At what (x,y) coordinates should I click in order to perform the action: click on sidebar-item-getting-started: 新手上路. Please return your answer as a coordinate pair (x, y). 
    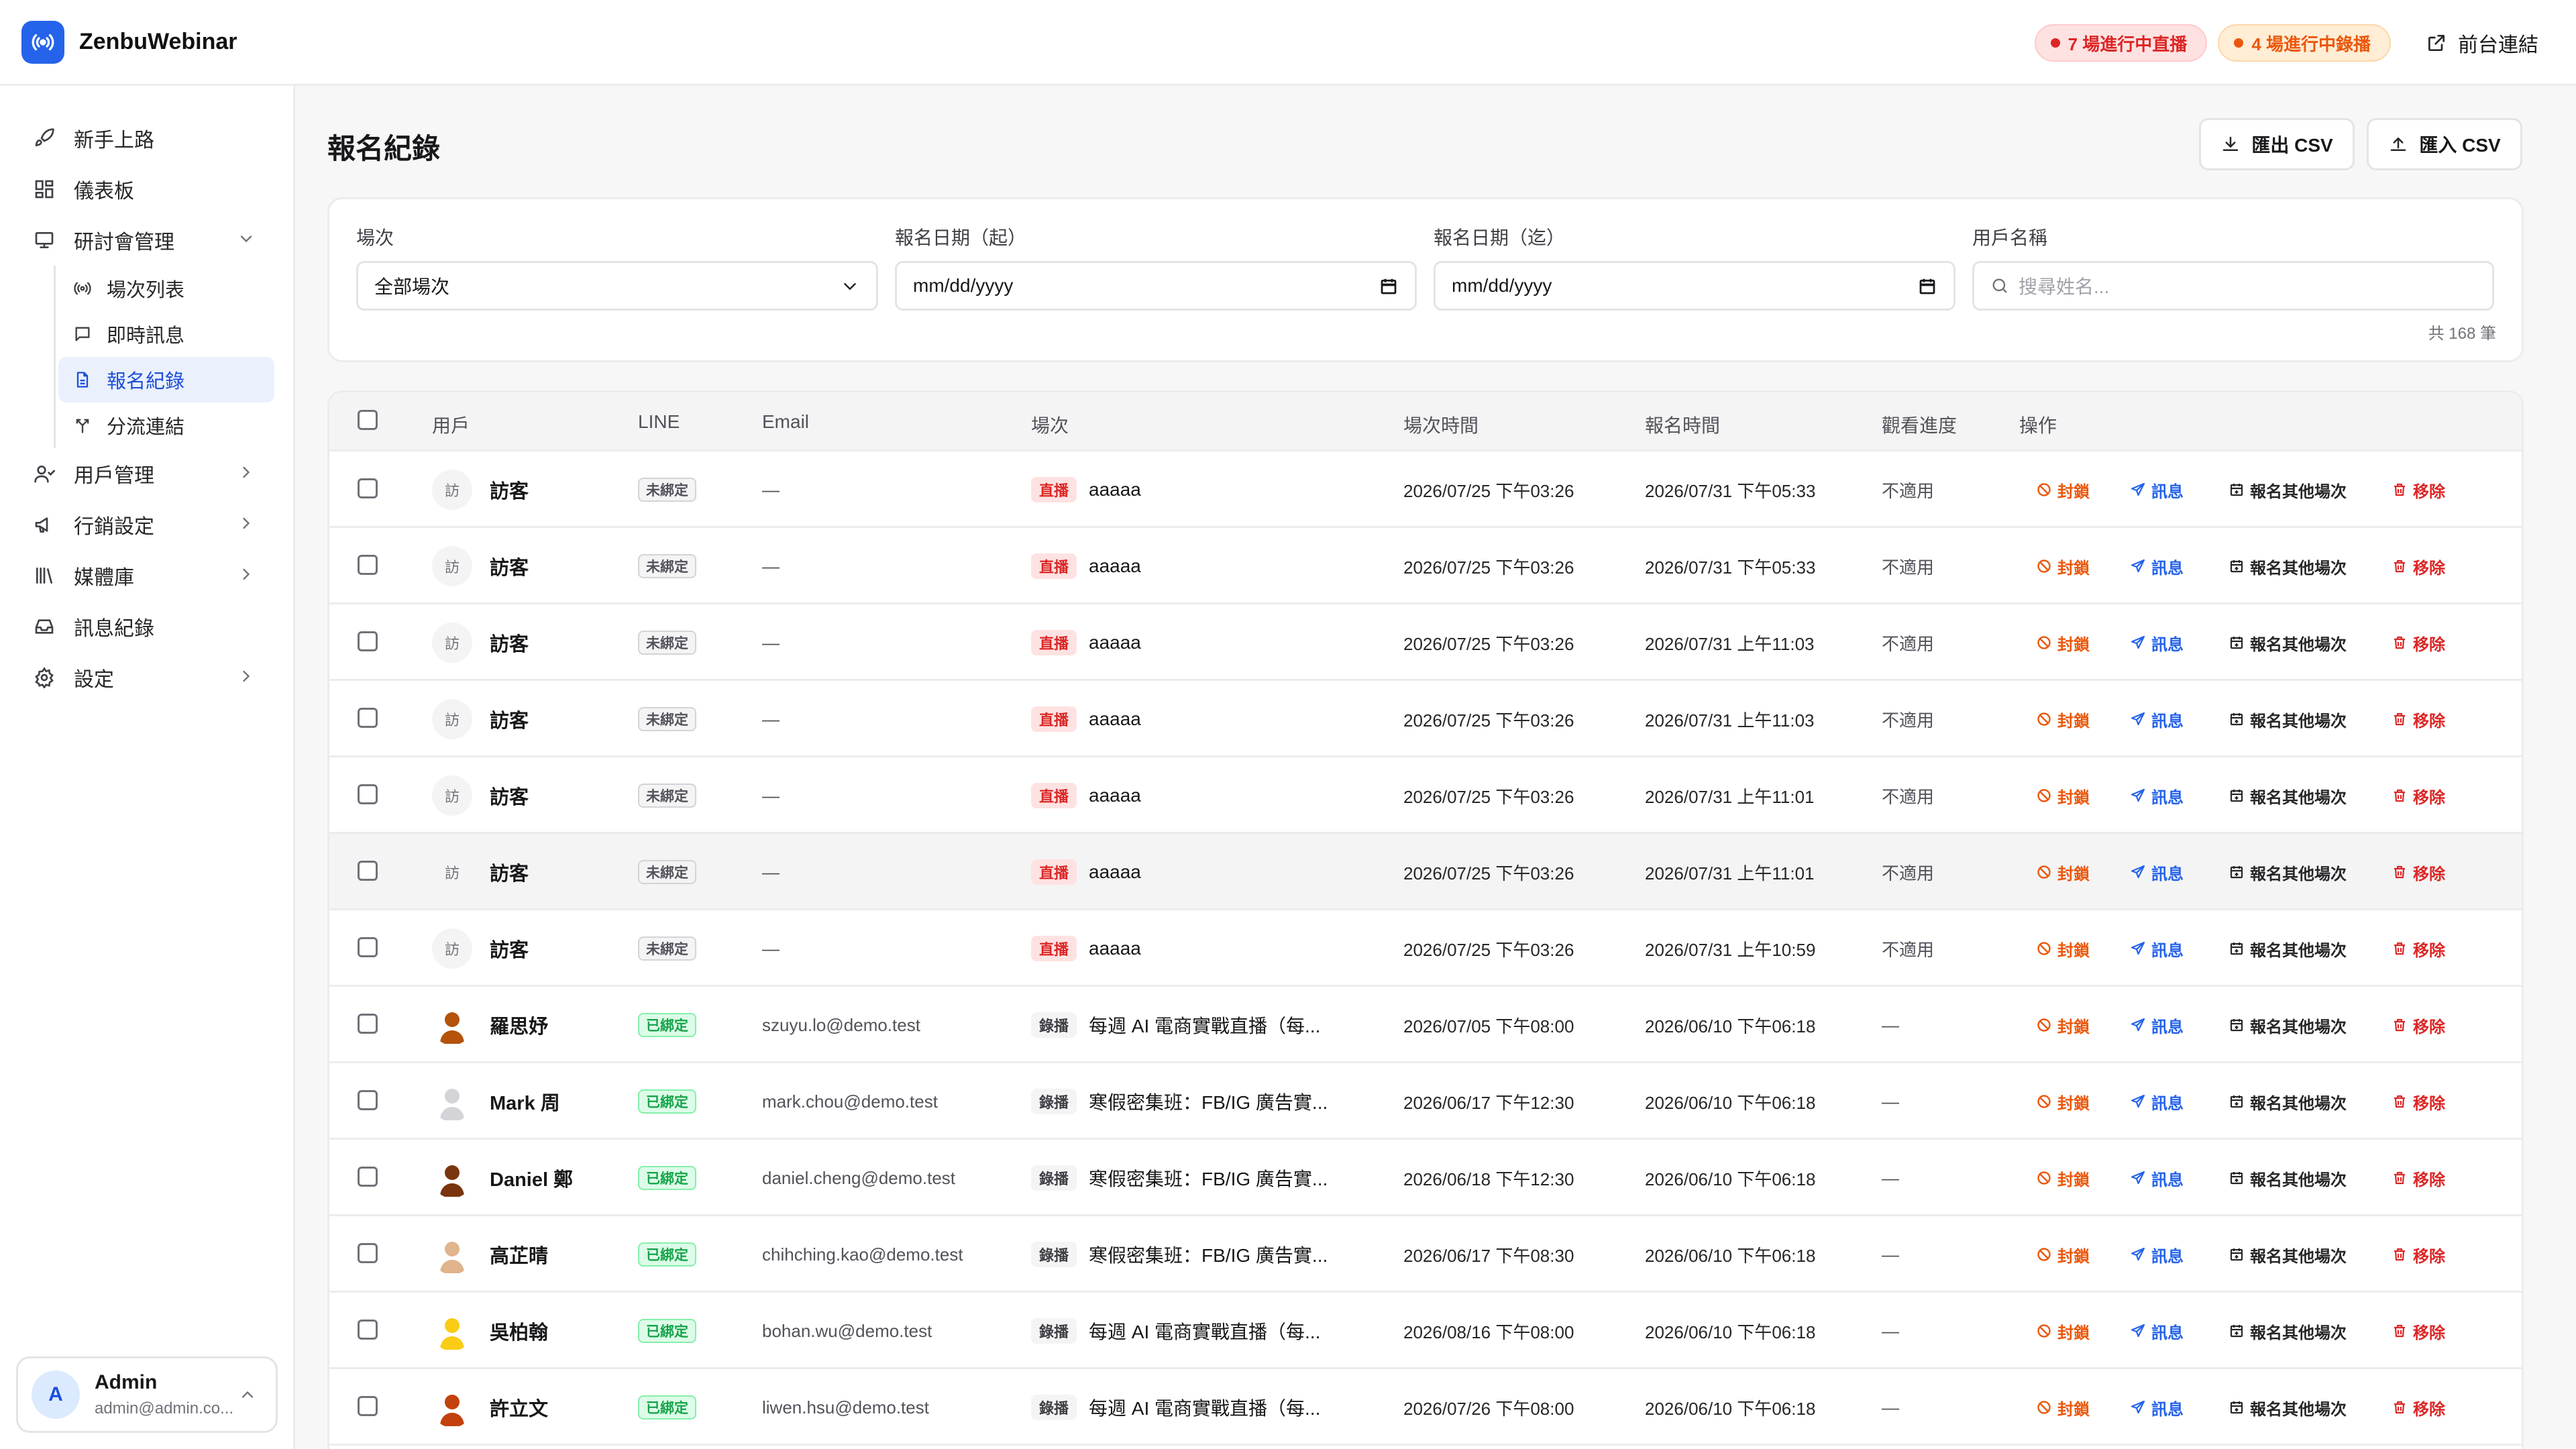
    Looking at the image, I should click on (146, 138).